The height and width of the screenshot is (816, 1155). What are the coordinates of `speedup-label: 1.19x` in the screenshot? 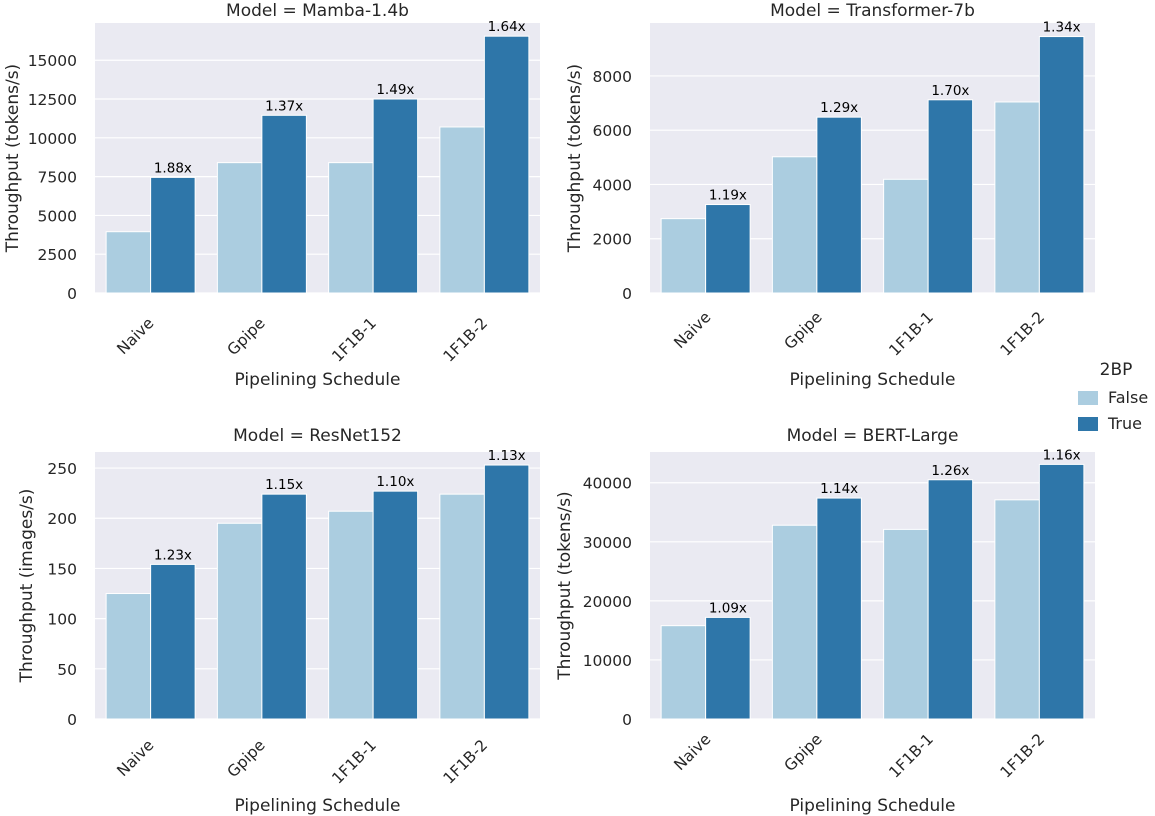 It's located at (728, 196).